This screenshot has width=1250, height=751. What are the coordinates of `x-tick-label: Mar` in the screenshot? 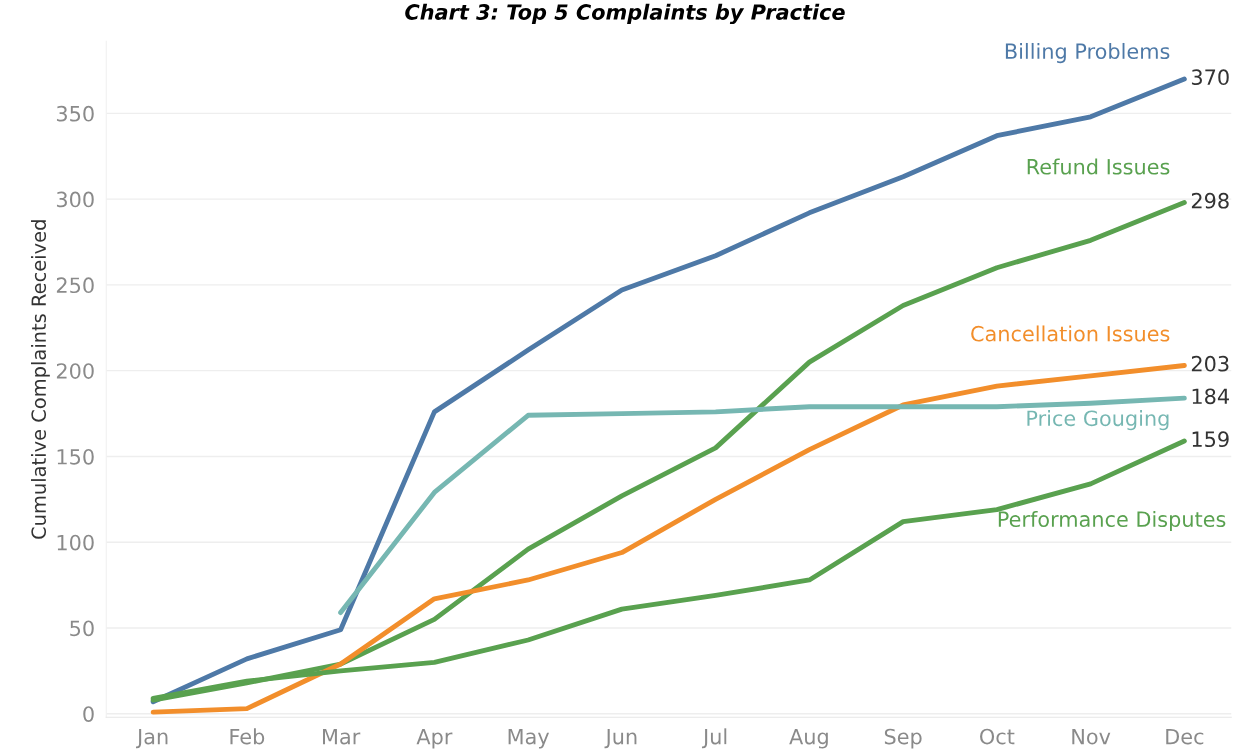 It's located at (342, 736).